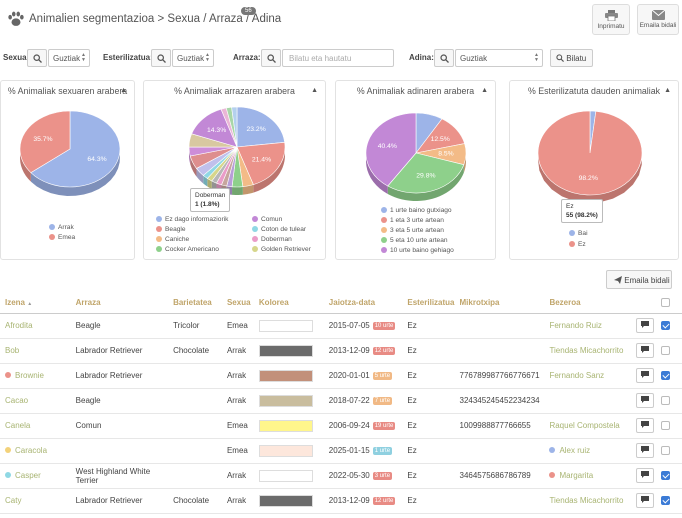 The height and width of the screenshot is (518, 682). What do you see at coordinates (28, 475) in the screenshot?
I see `animal-name: Casper` at bounding box center [28, 475].